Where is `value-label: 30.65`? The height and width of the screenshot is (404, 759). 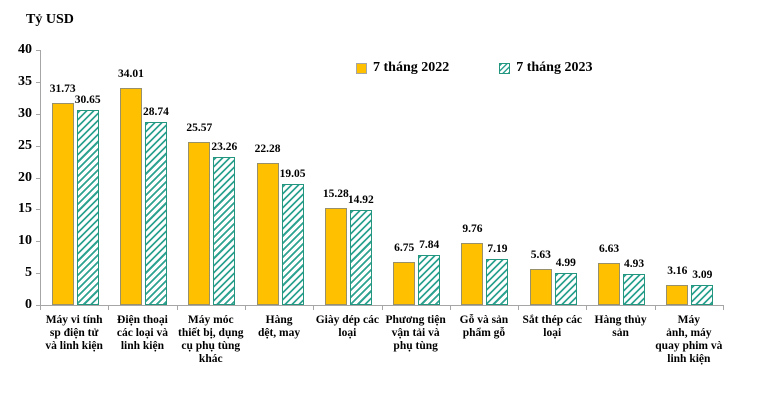 value-label: 30.65 is located at coordinates (87, 99).